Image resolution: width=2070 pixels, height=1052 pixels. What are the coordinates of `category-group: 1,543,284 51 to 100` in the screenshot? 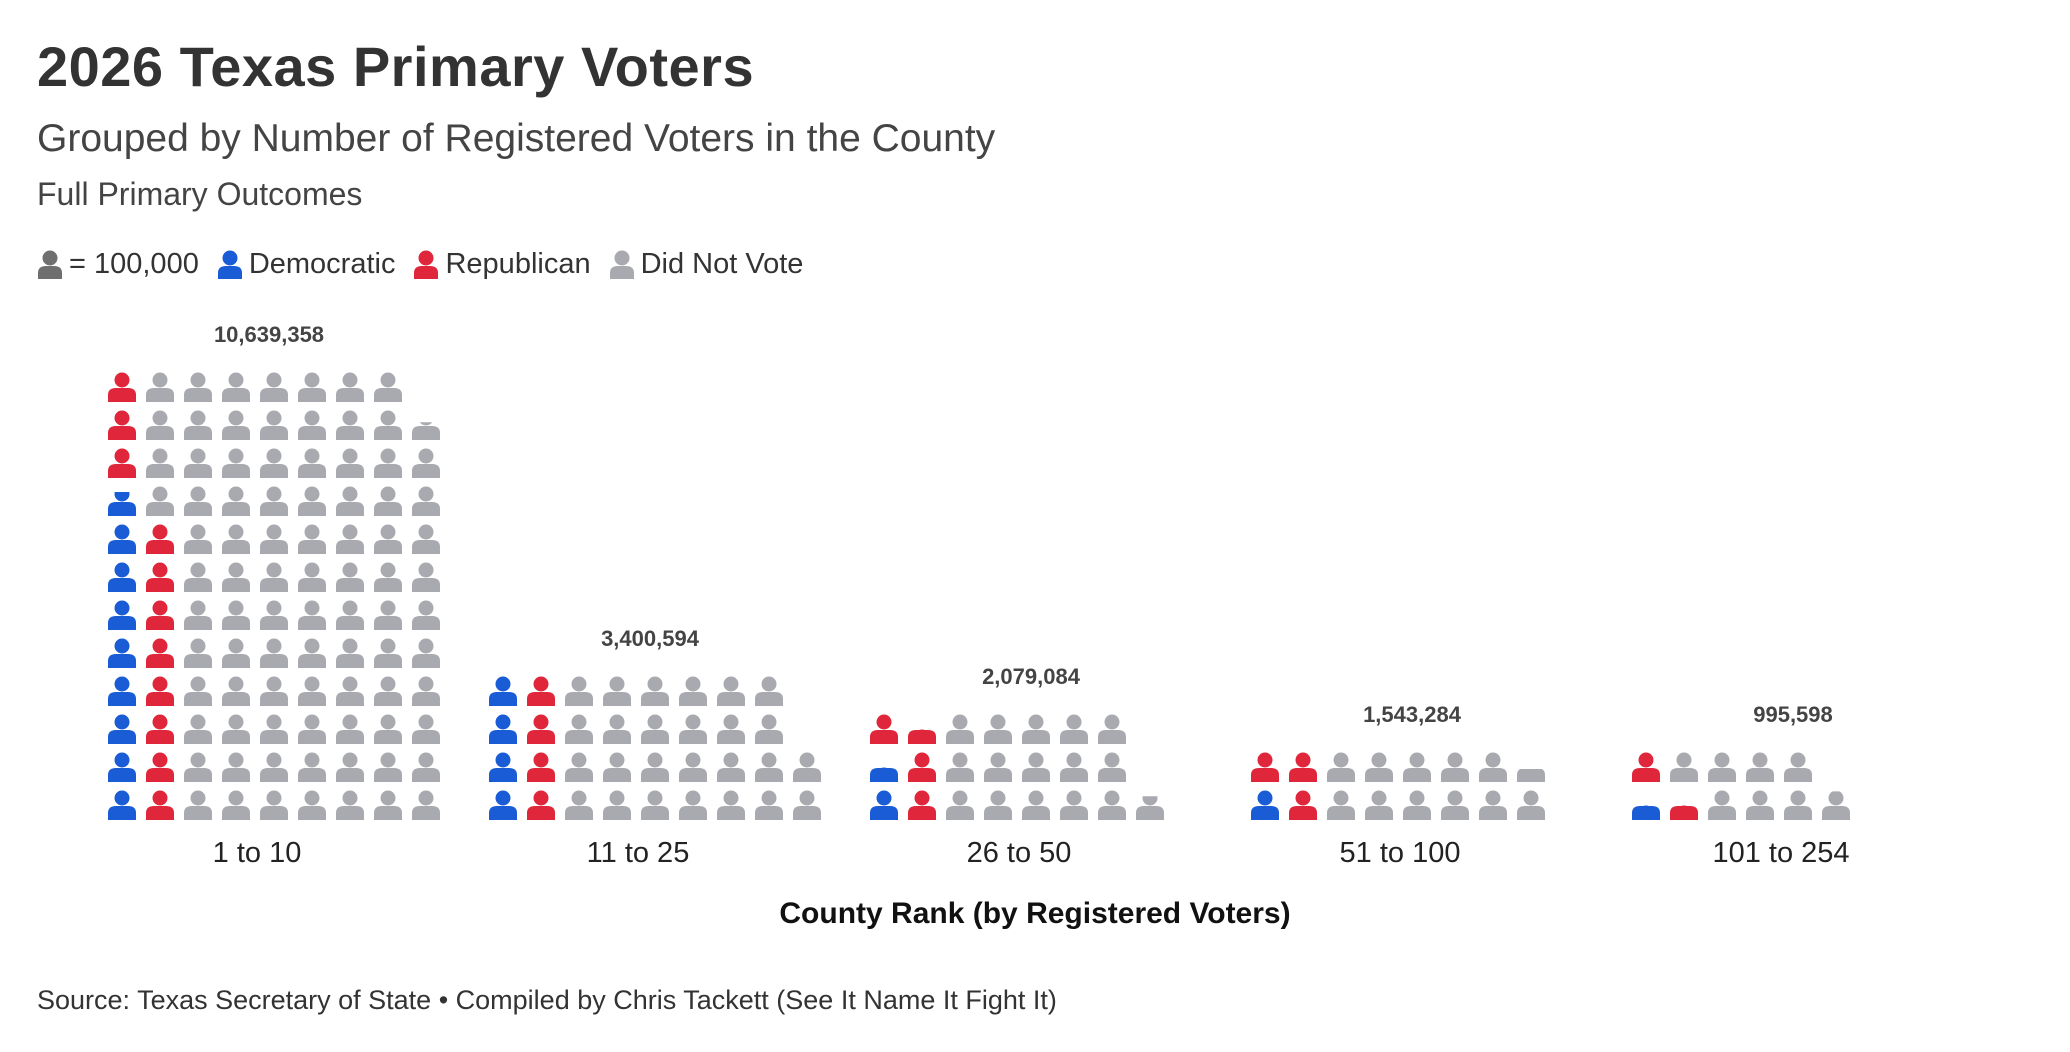 It's located at (1398, 785).